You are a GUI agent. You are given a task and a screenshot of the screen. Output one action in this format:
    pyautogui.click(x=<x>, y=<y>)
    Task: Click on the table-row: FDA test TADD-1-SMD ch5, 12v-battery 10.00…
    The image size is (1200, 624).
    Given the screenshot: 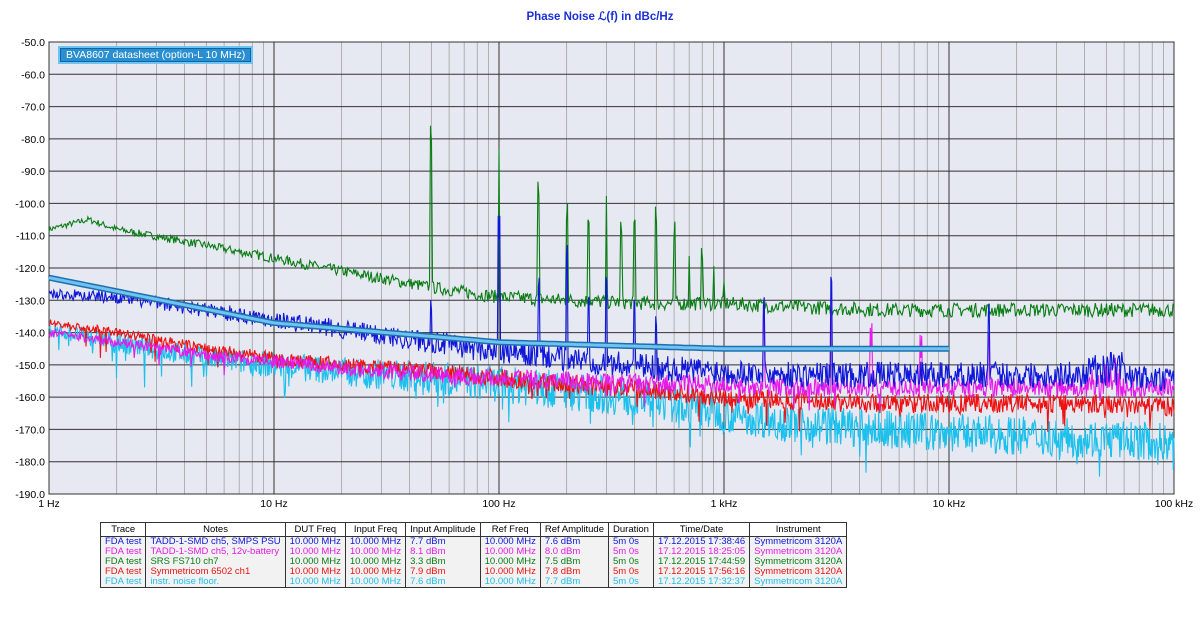 What is the action you would take?
    pyautogui.click(x=473, y=552)
    